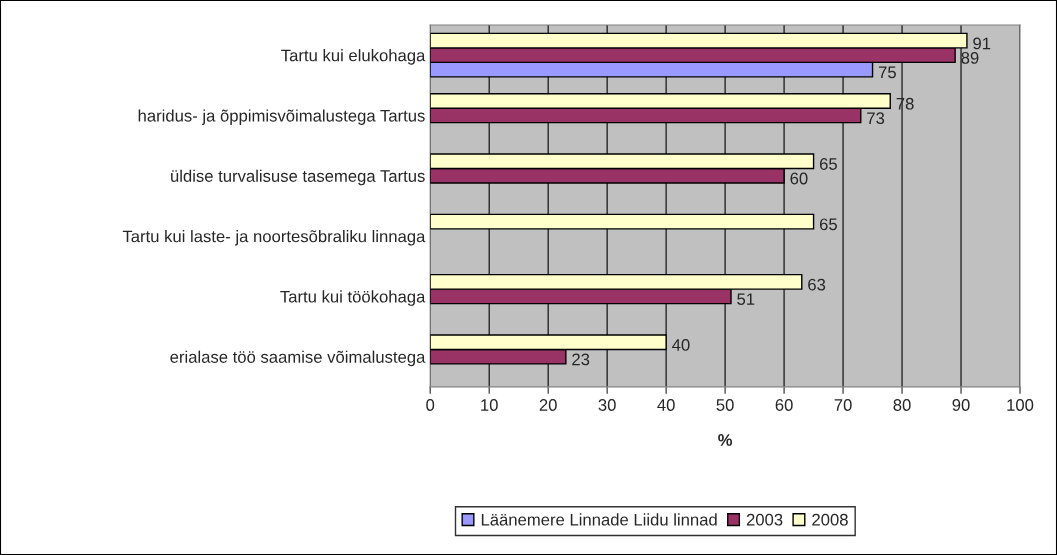  Describe the element at coordinates (281, 117) in the screenshot. I see `y-tick-label: haridus- ja õppimisvõimalustega Tartus` at that location.